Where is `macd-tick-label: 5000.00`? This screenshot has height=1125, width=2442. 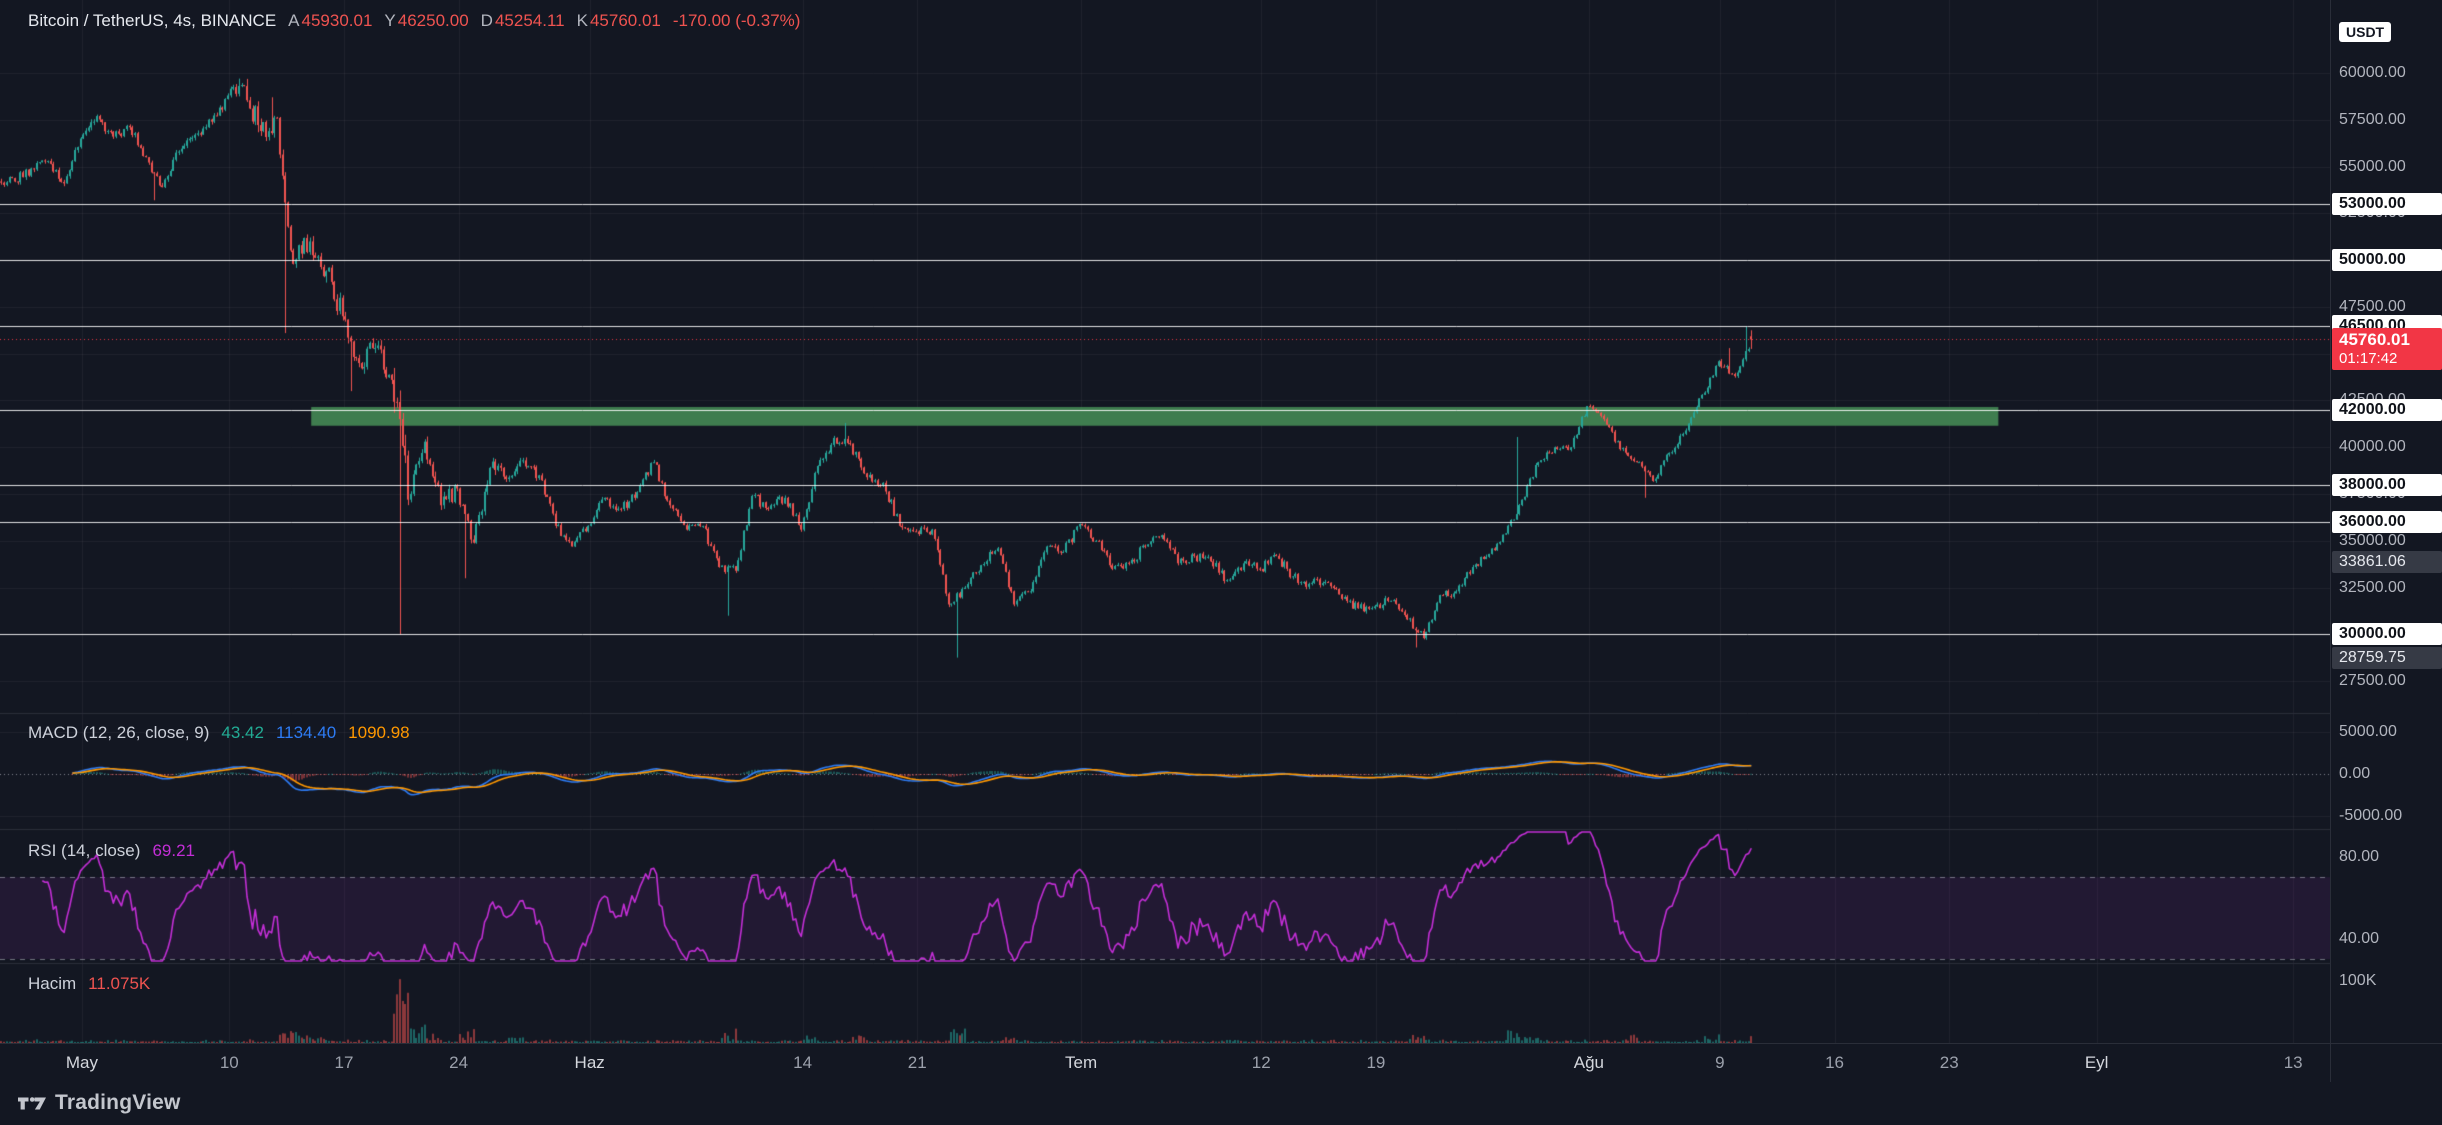
macd-tick-label: 5000.00 is located at coordinates (2368, 732).